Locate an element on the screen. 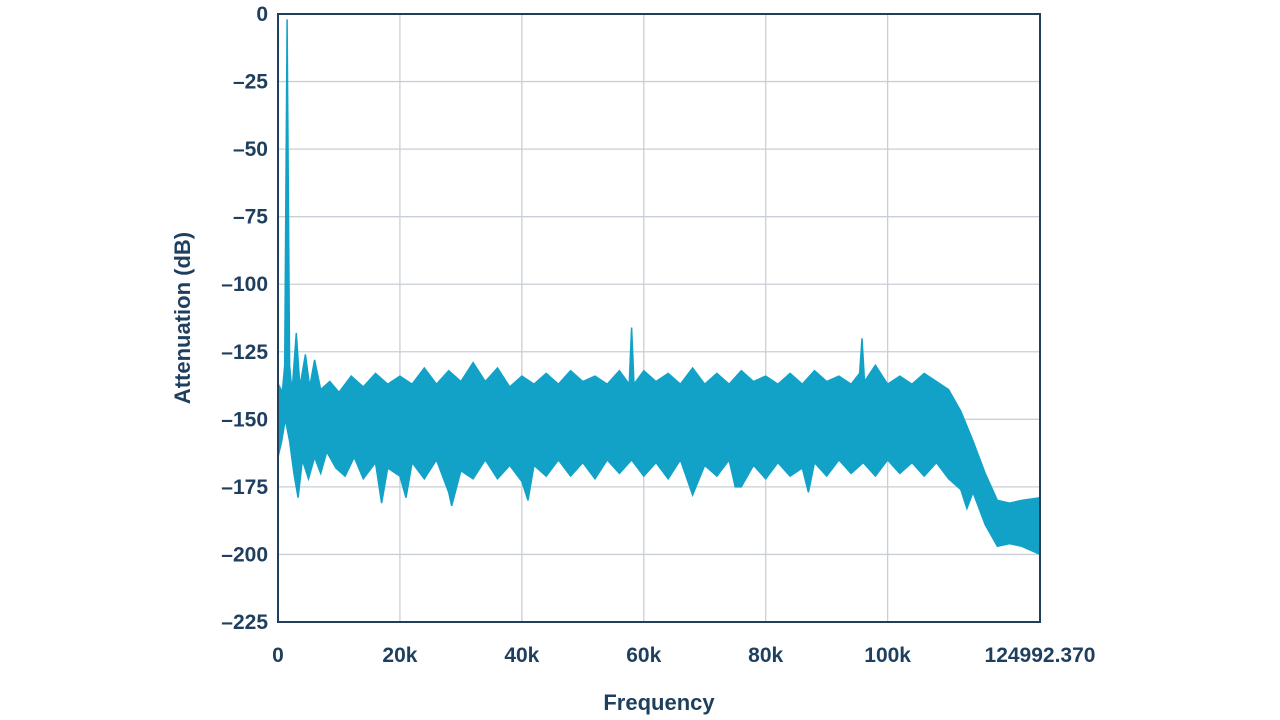 This screenshot has width=1280, height=720. y-axis-title: Attenuation (dB) is located at coordinates (182, 318).